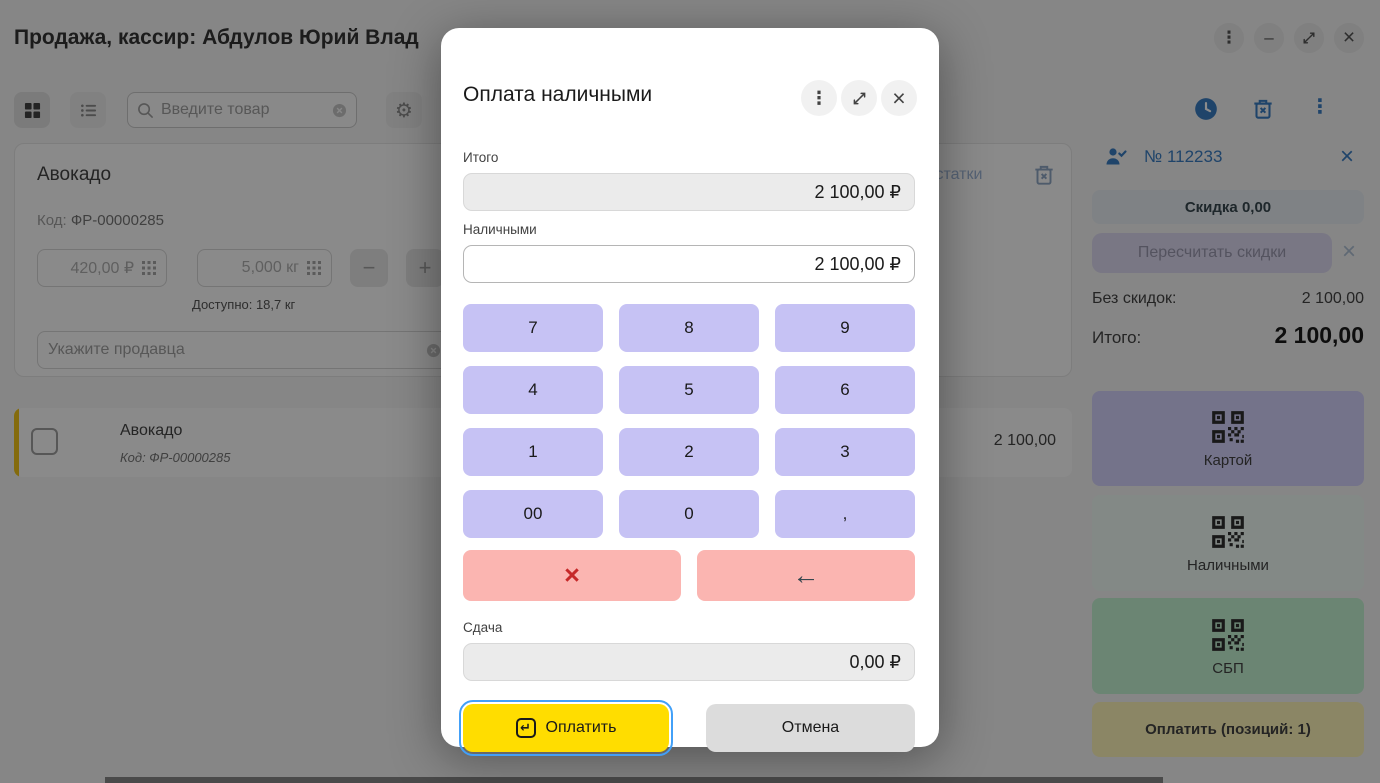  I want to click on item-amount: 2 100,00, so click(1024, 440).